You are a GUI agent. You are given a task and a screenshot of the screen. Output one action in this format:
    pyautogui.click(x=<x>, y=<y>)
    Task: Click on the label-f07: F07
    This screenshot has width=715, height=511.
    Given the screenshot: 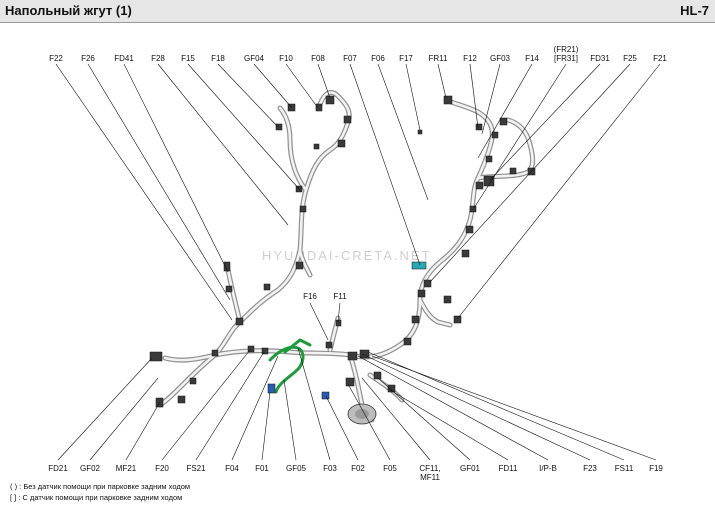 What is the action you would take?
    pyautogui.click(x=350, y=58)
    